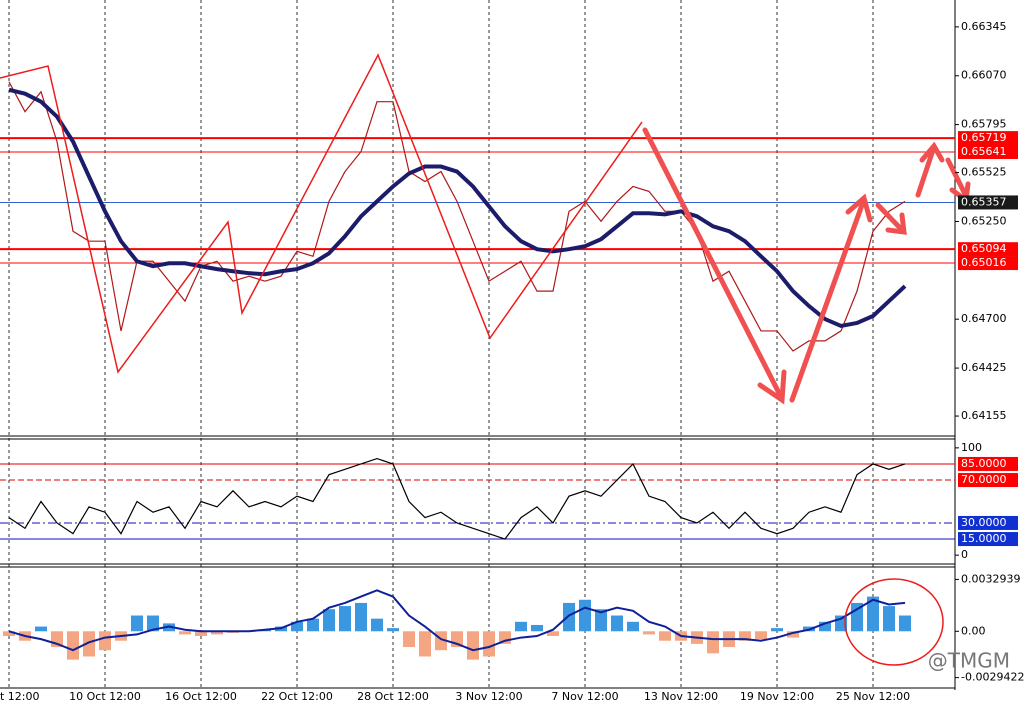 The height and width of the screenshot is (705, 1024). Describe the element at coordinates (984, 522) in the screenshot. I see `price-label: 30.0000` at that location.